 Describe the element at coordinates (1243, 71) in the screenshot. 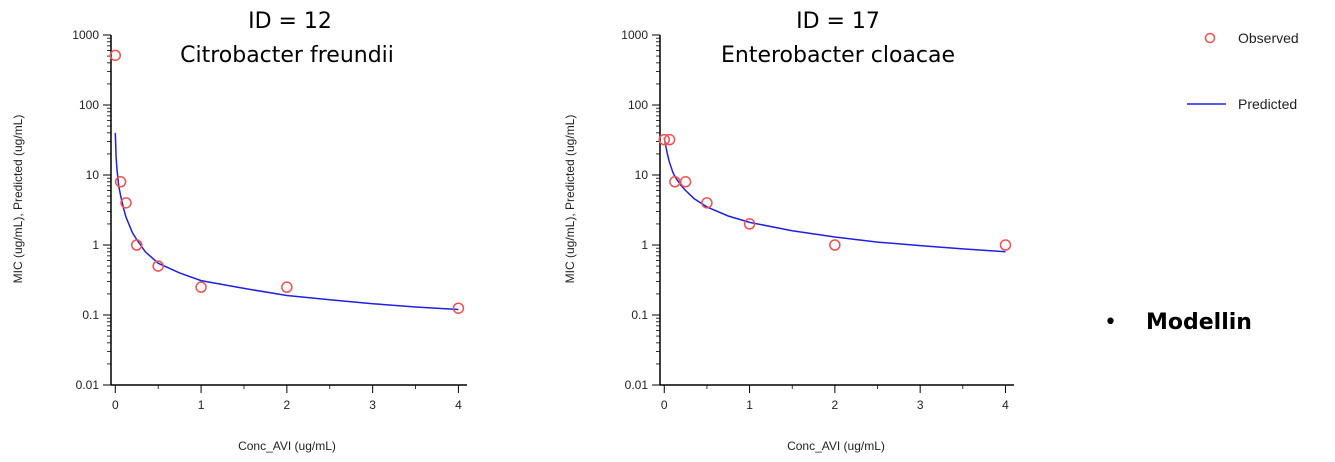

I see `legend: Observed Predicted` at that location.